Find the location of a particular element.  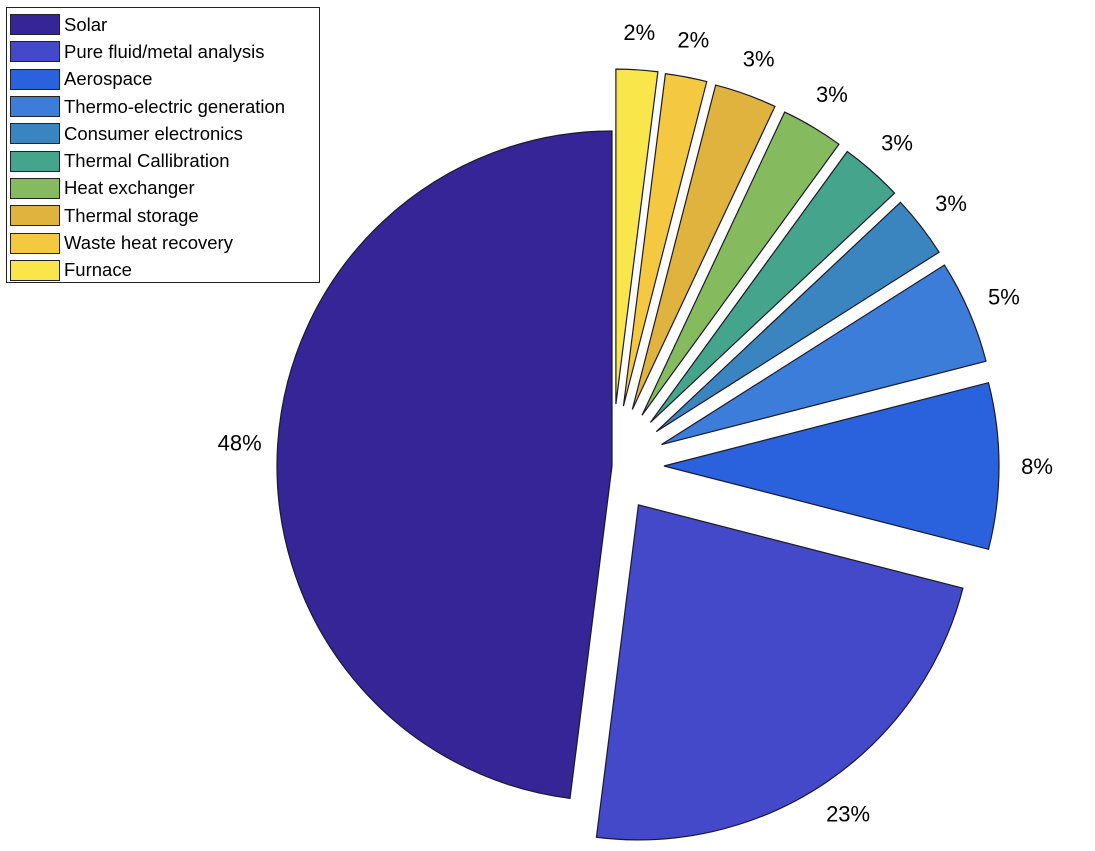

legend-item: Furnace is located at coordinates (164, 270).